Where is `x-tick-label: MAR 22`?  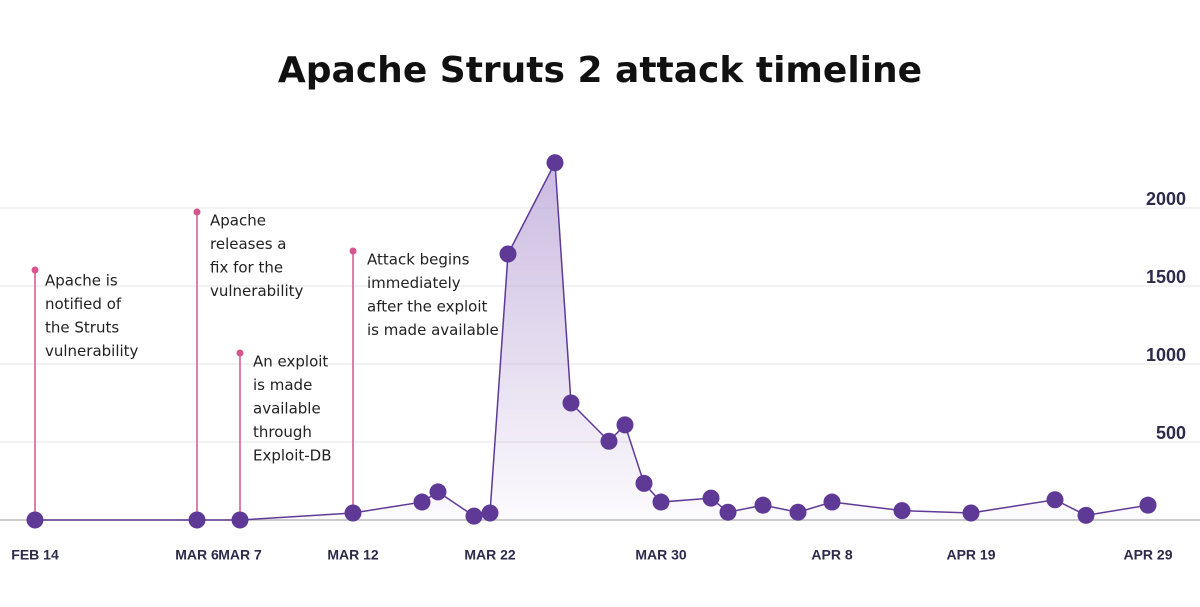
x-tick-label: MAR 22 is located at coordinates (490, 555).